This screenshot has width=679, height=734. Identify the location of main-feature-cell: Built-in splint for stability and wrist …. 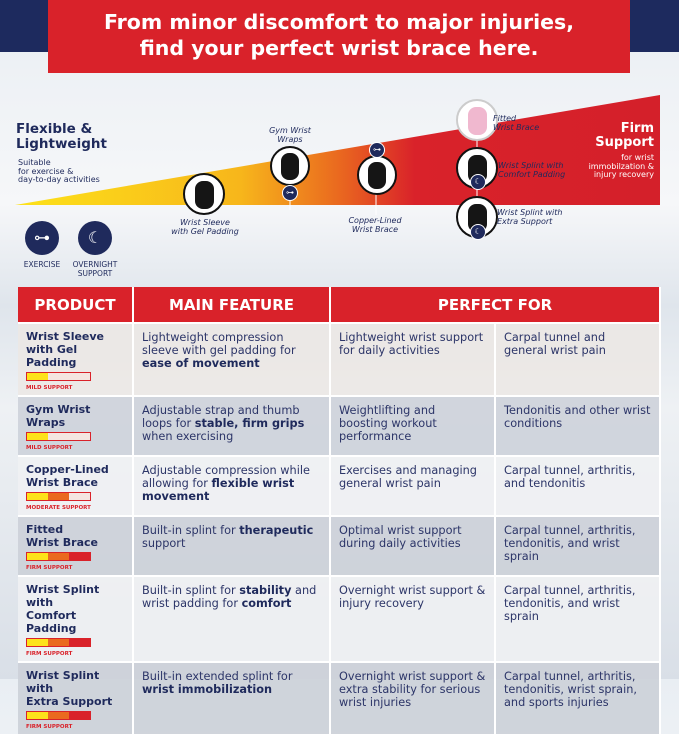
(232, 618).